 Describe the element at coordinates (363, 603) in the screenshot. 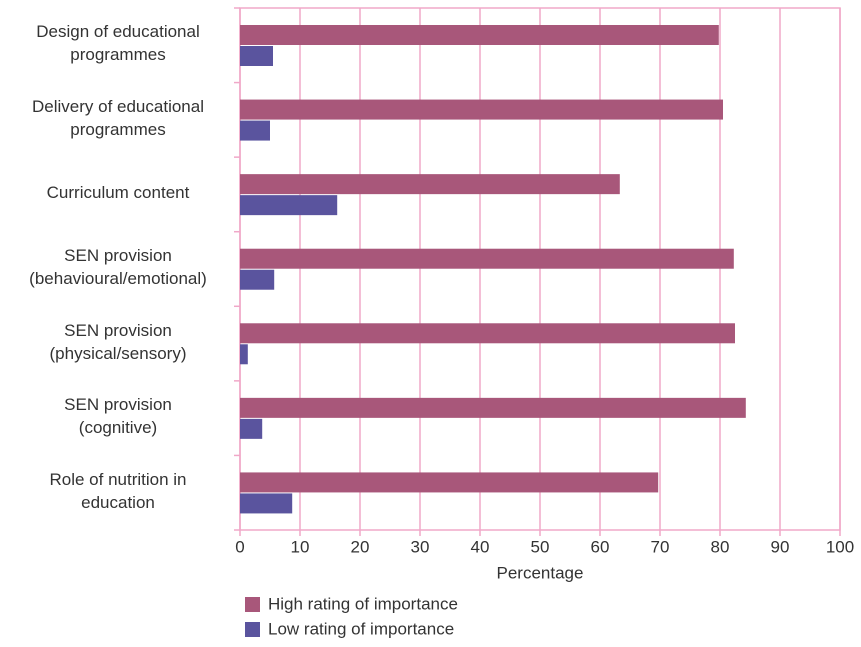

I see `legend-label: High rating of importance` at that location.